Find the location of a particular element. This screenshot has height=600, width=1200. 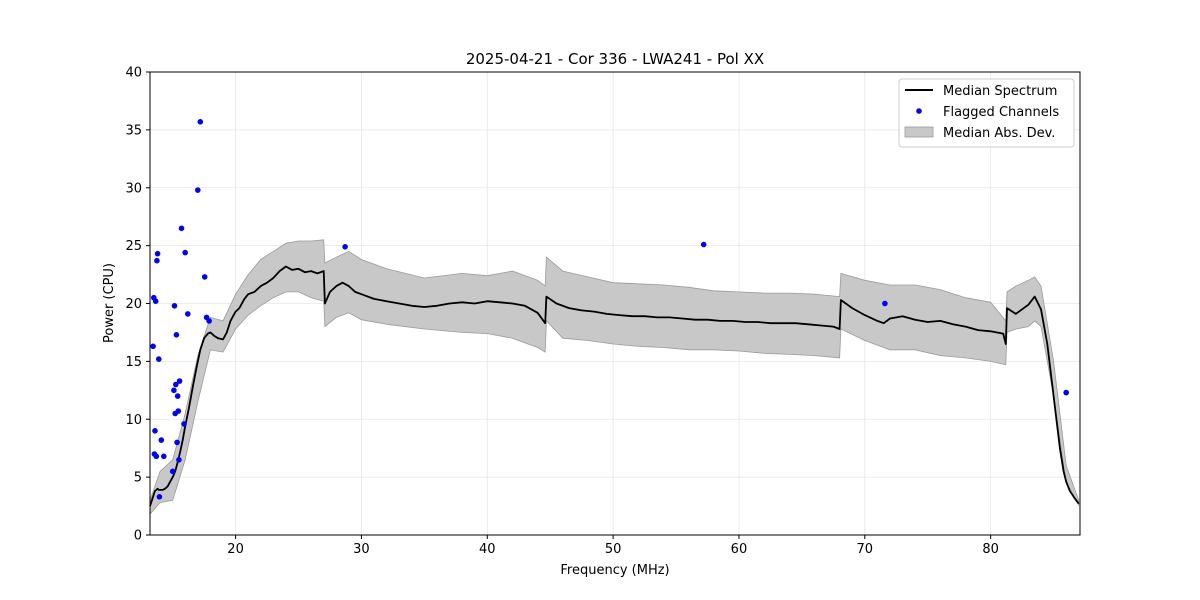

x-tick-label: 60 is located at coordinates (739, 549).